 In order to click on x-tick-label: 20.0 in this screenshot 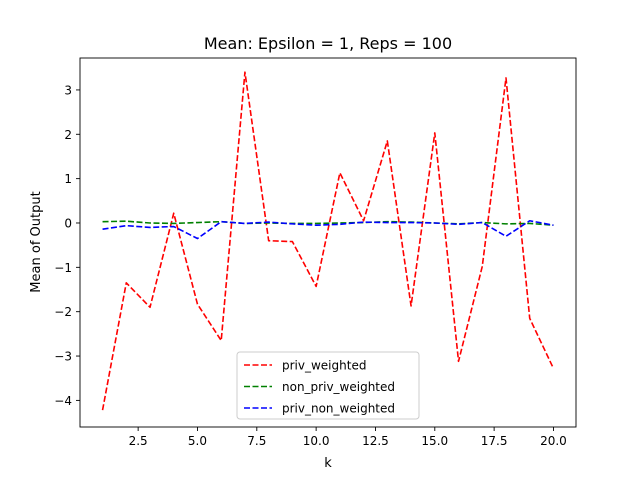, I will do `click(553, 441)`.